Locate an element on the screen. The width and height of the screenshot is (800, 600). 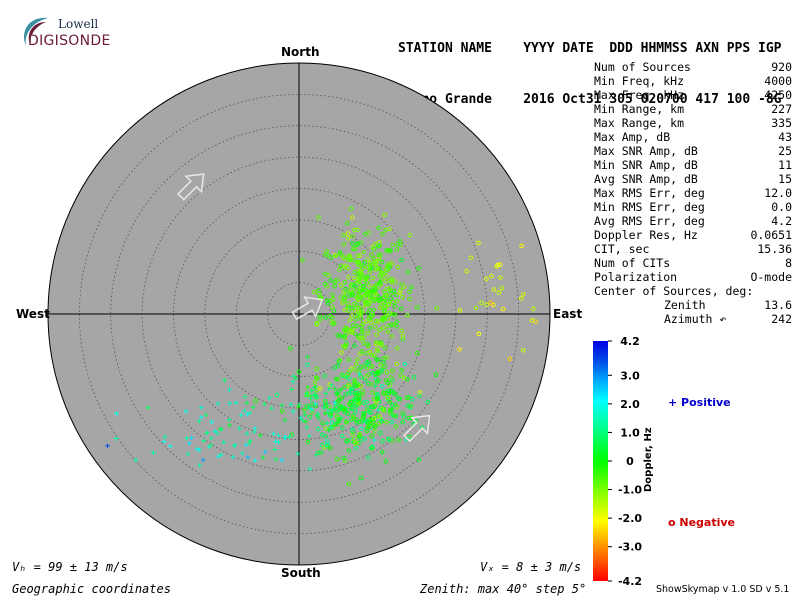
horizontal-velocity: Vₕ = 99 ± 13 m/s is located at coordinates (70, 567).